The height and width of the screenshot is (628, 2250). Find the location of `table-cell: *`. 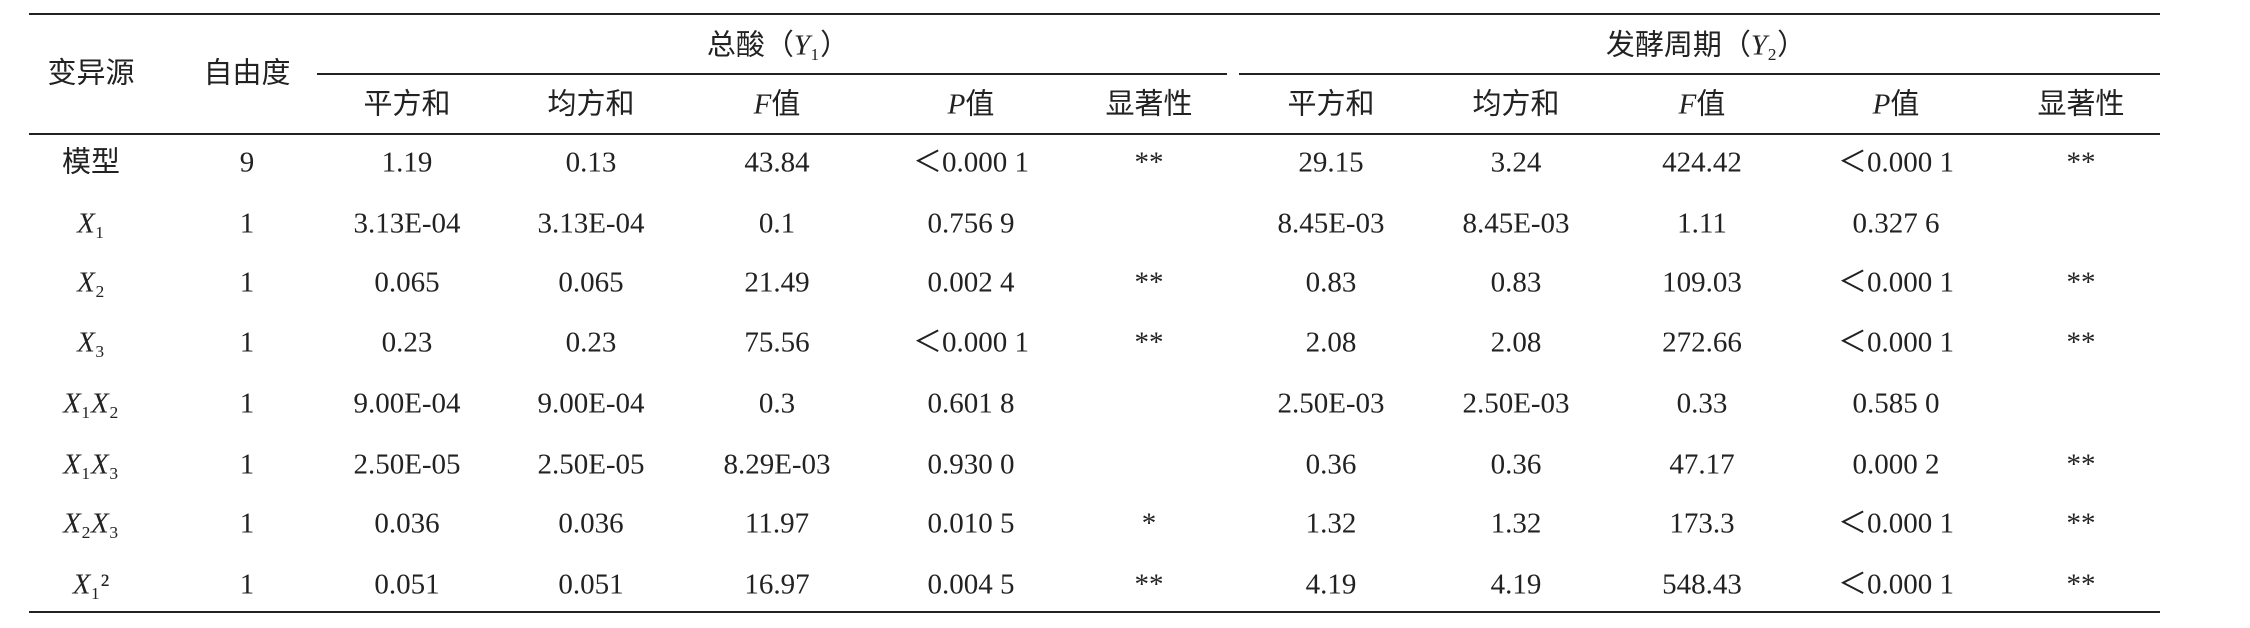

table-cell: * is located at coordinates (1149, 523).